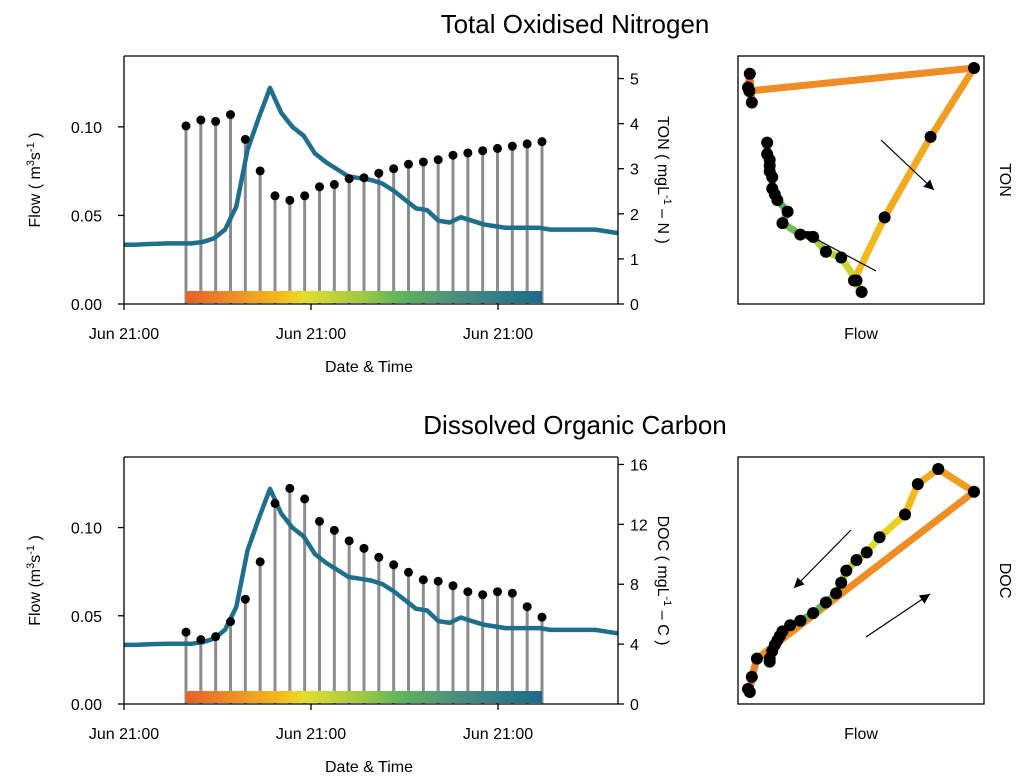 Image resolution: width=1028 pixels, height=784 pixels. I want to click on panel-title: Dissolved Organic Carbon, so click(574, 425).